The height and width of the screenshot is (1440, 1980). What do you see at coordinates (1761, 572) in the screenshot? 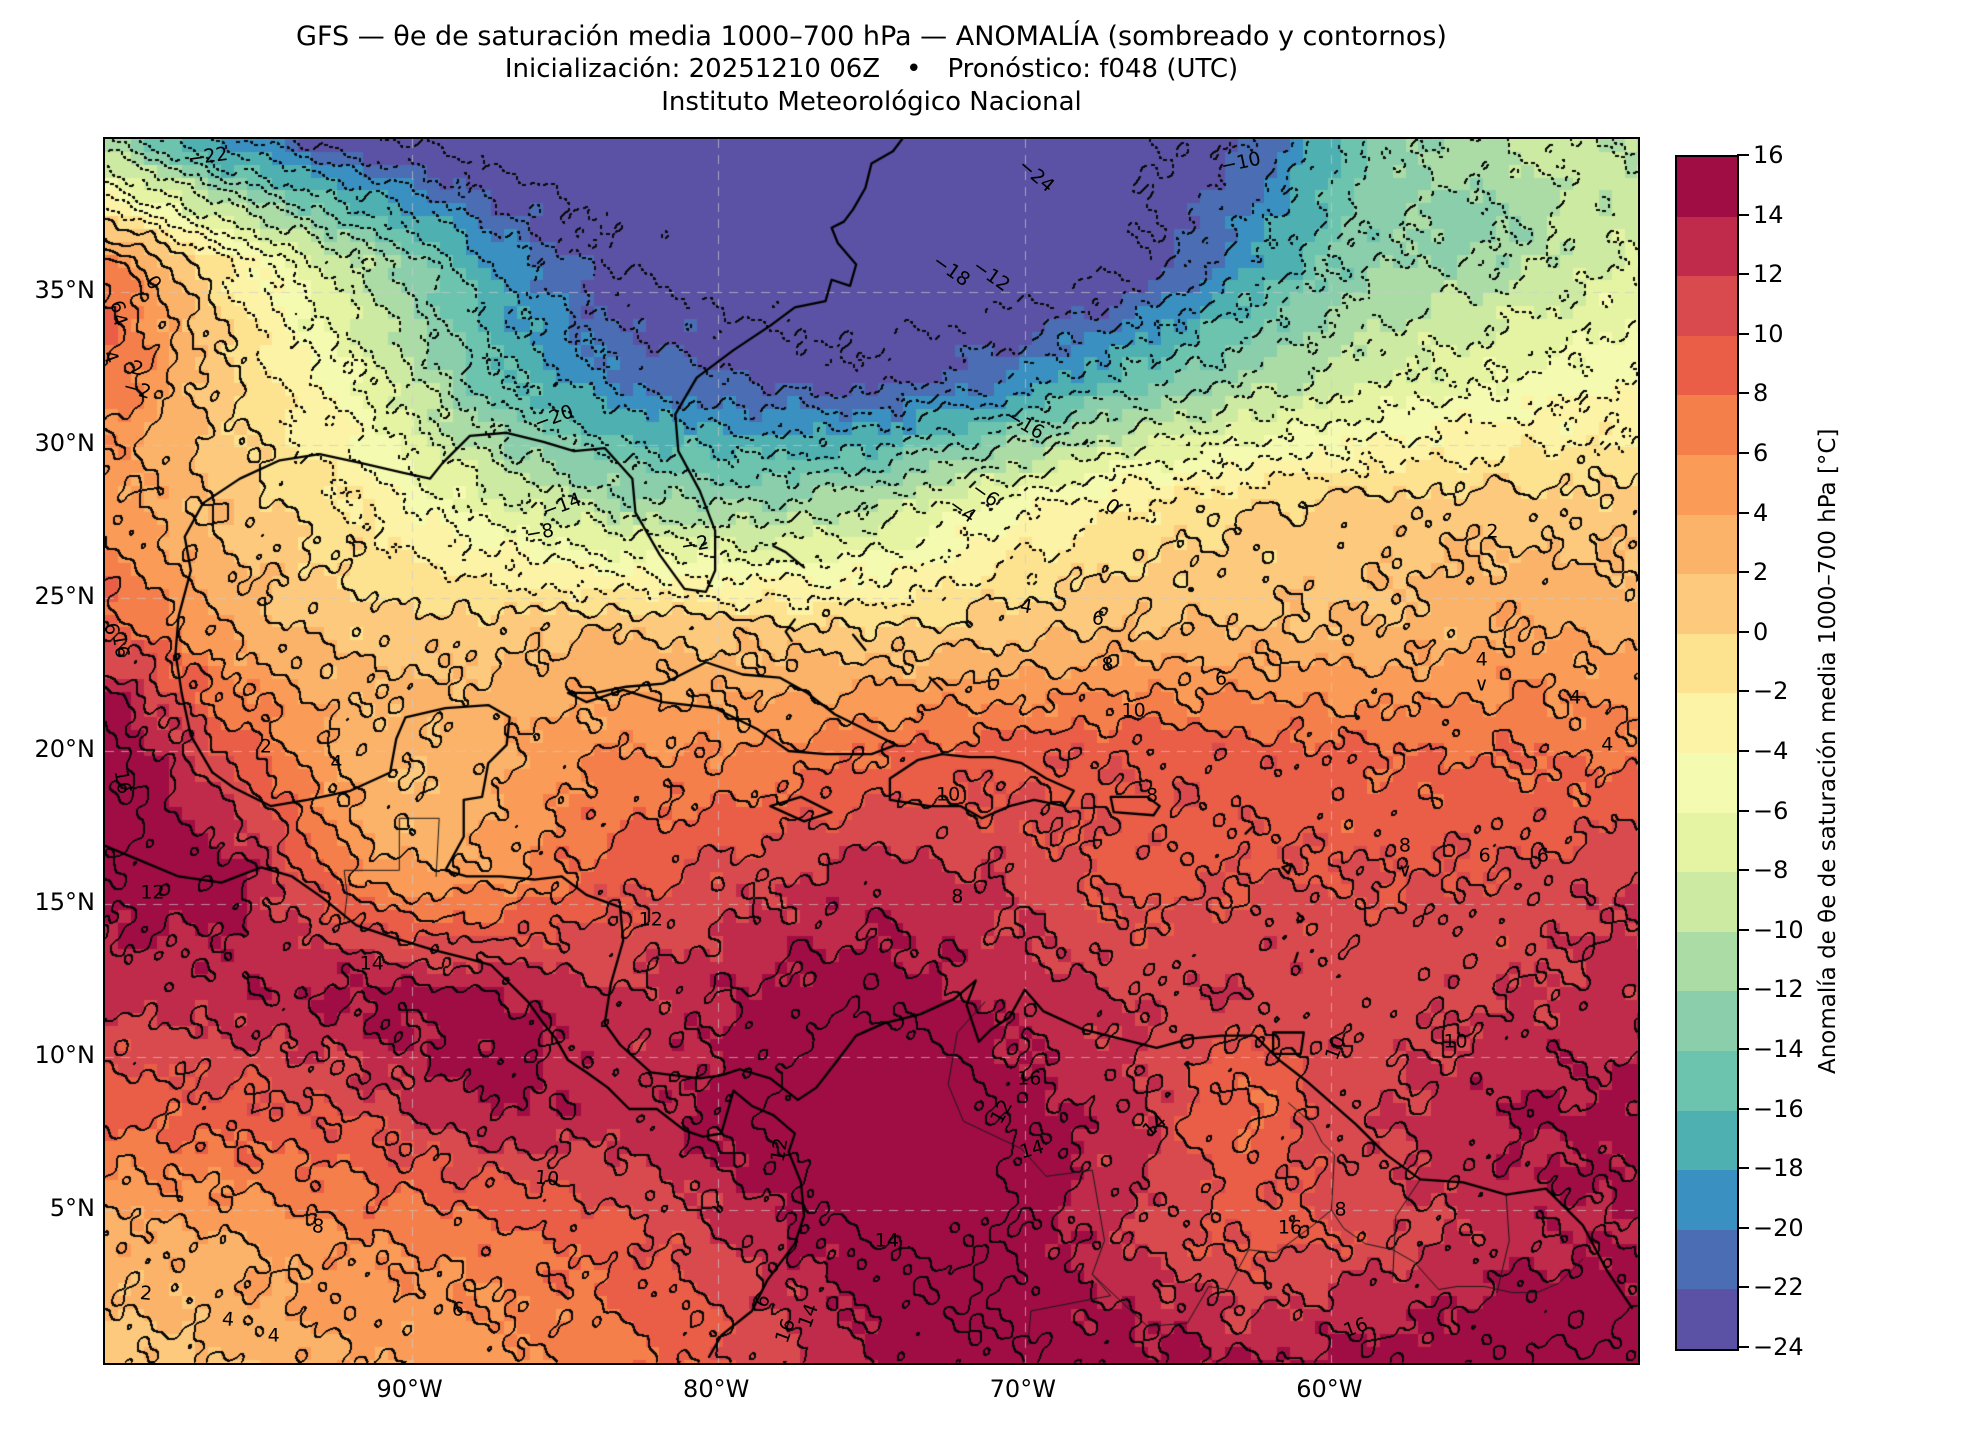
I see `colorbar-tick-label: 2` at bounding box center [1761, 572].